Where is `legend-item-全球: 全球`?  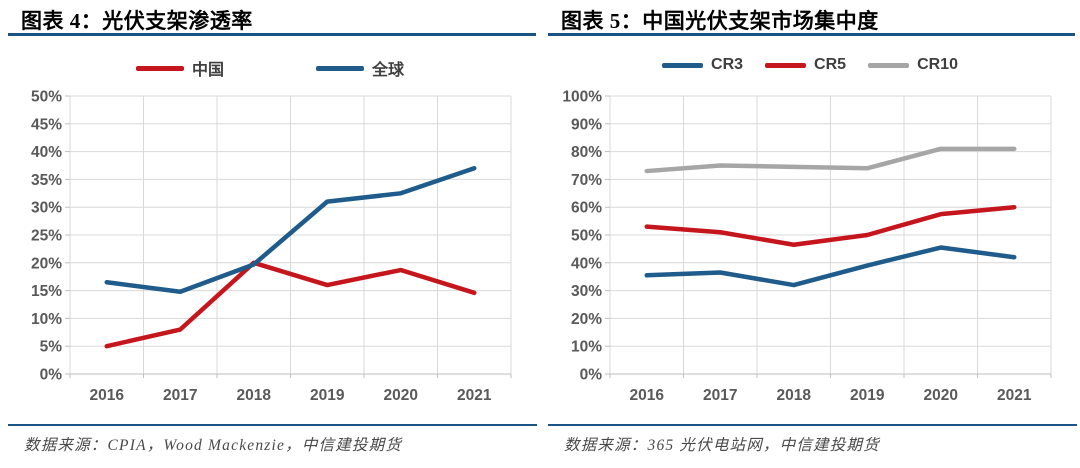 legend-item-全球: 全球 is located at coordinates (360, 68).